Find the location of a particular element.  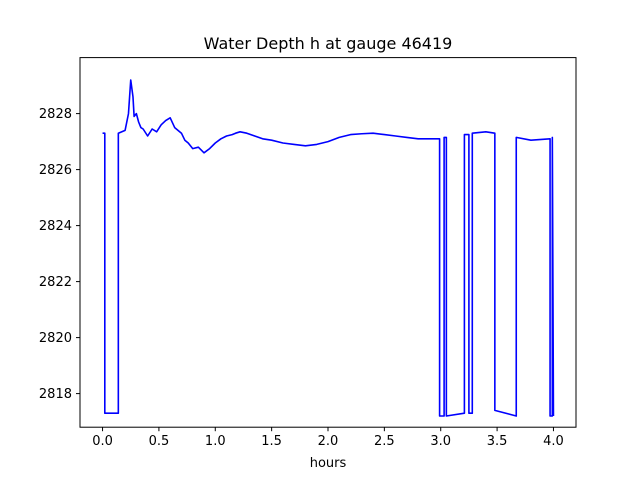

x-tick-label: 3.0 is located at coordinates (440, 441).